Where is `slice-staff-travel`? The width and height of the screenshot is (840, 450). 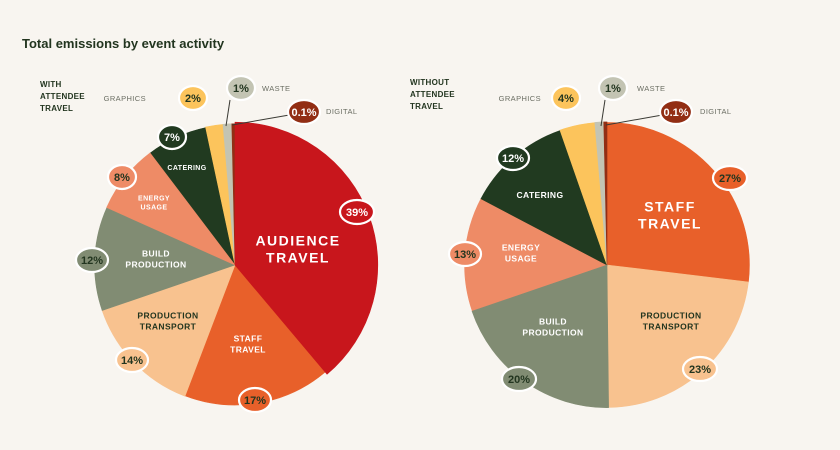 slice-staff-travel is located at coordinates (678, 202).